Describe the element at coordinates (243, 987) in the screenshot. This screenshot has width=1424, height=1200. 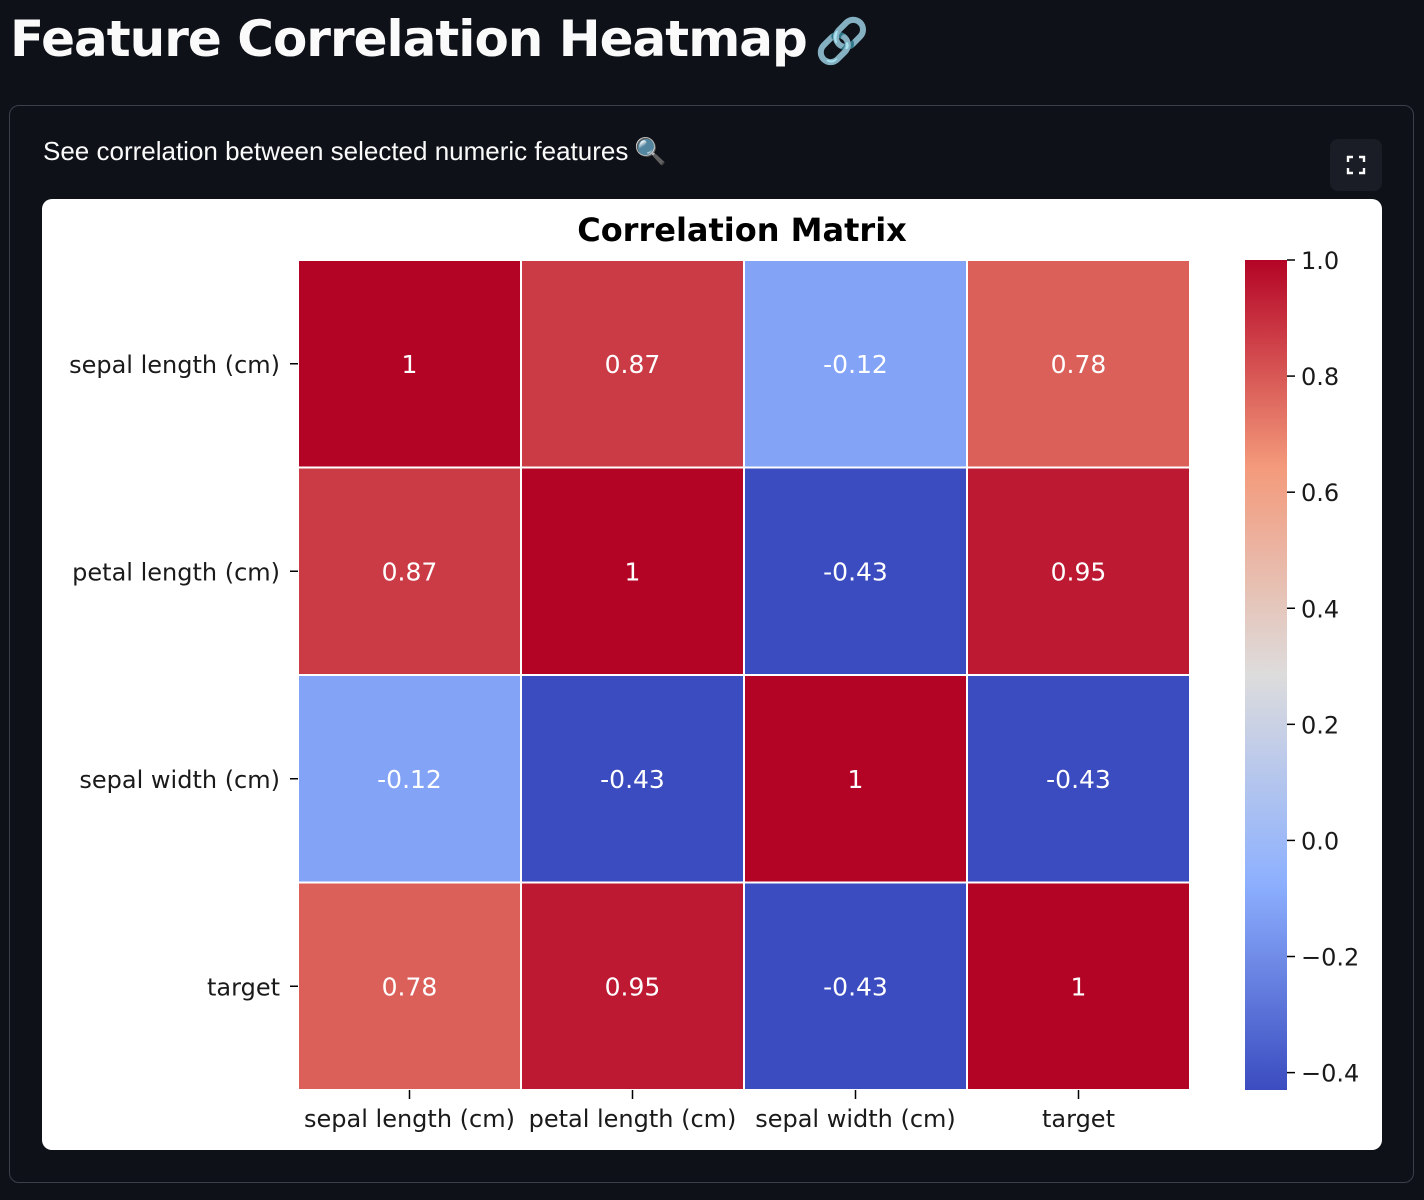
I see `y-tick-label: target` at that location.